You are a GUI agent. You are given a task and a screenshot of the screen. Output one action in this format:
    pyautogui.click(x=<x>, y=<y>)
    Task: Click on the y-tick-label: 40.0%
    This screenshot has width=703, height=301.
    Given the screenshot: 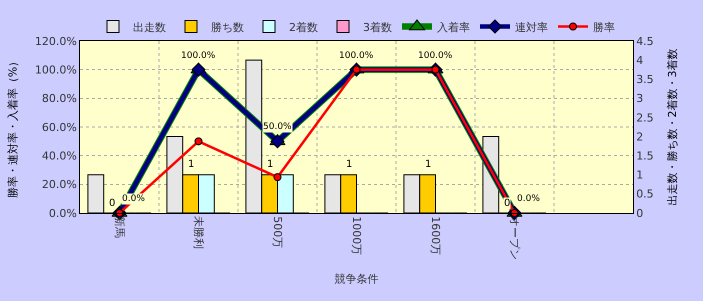 What is the action you would take?
    pyautogui.click(x=59, y=156)
    